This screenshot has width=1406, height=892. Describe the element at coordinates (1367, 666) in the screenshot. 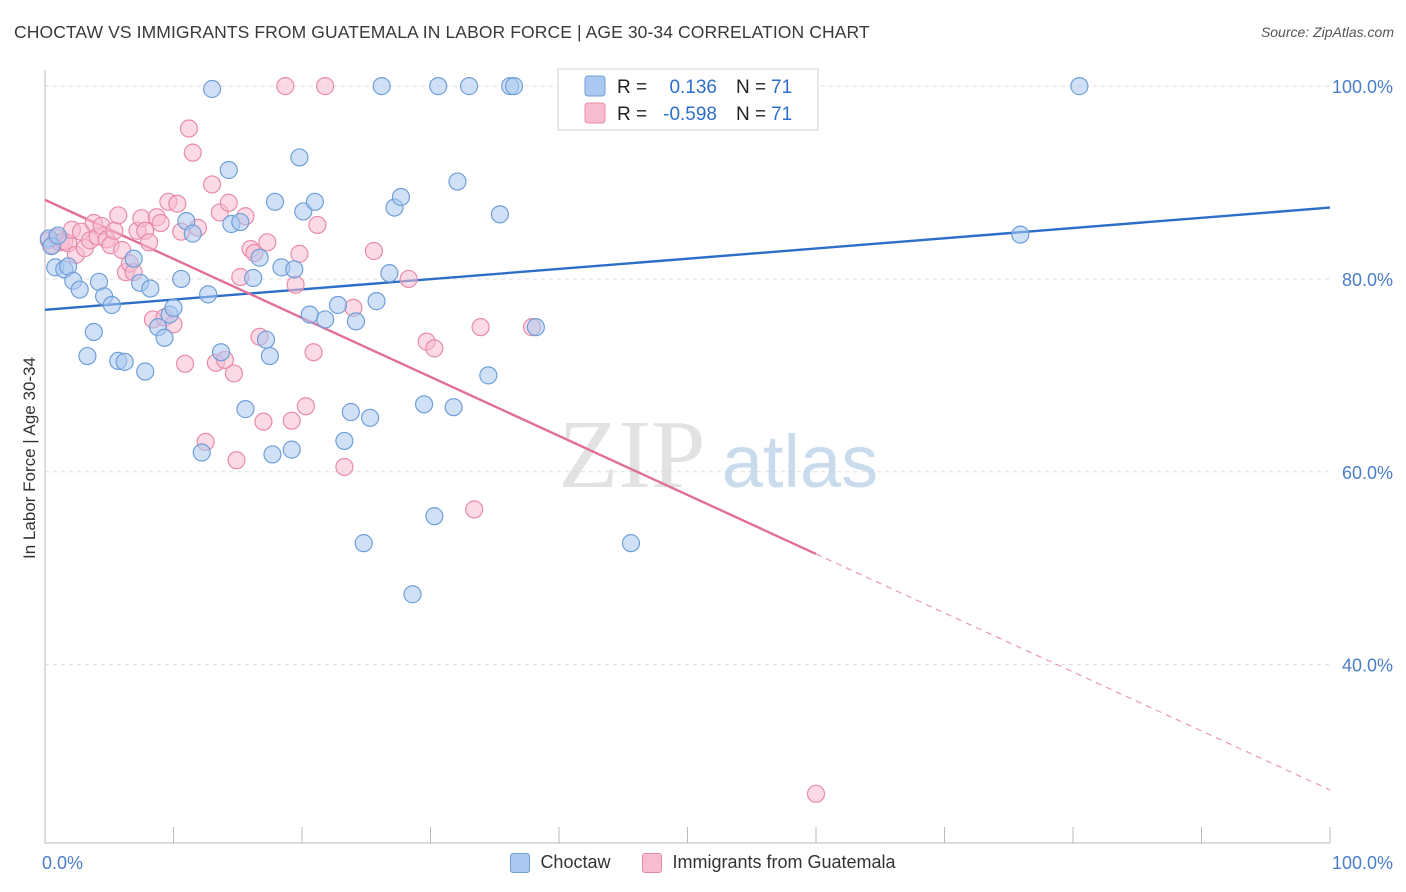

I see `y-tick-label-0: 40.0%` at that location.